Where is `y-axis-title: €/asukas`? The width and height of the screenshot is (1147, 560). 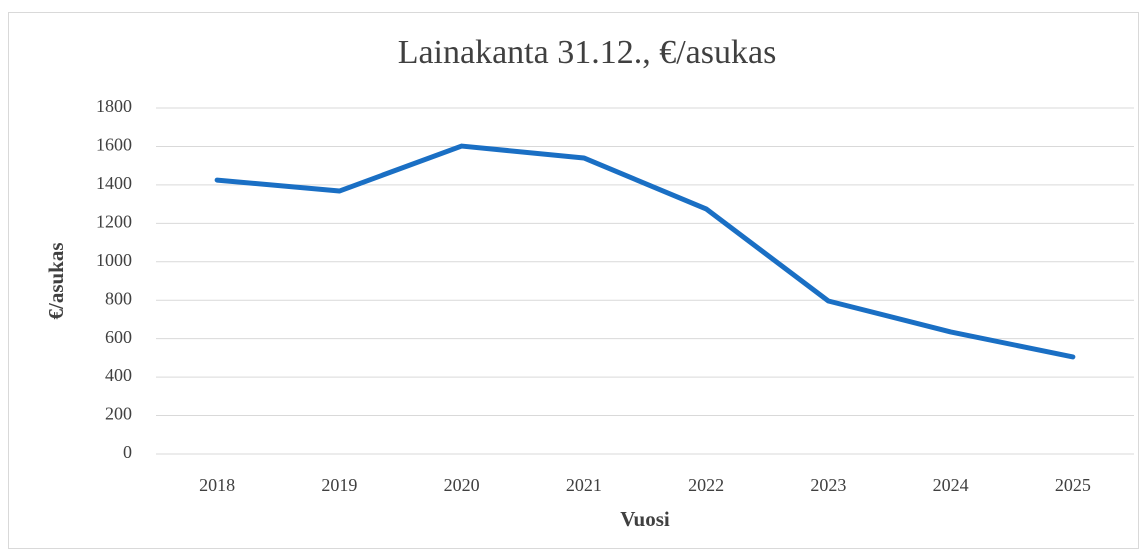 y-axis-title: €/asukas is located at coordinates (56, 280).